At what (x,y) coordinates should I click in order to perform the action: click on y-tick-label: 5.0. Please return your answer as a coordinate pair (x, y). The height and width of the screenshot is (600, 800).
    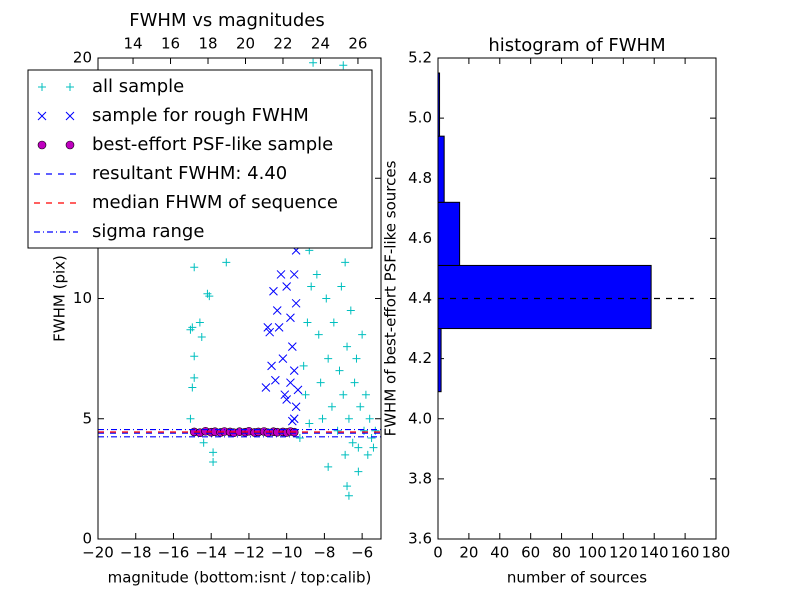
    Looking at the image, I should click on (420, 118).